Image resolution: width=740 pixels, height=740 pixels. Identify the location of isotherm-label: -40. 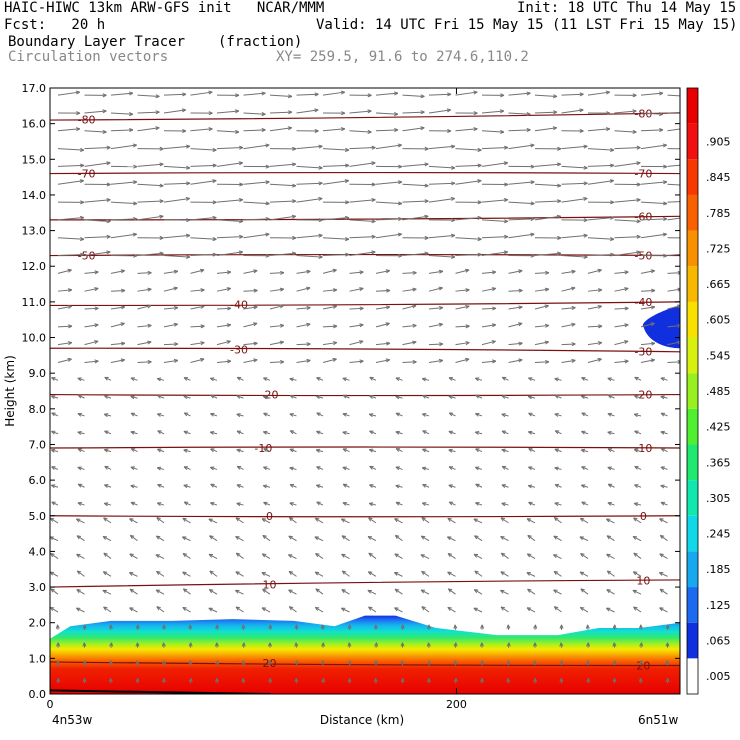
(239, 304).